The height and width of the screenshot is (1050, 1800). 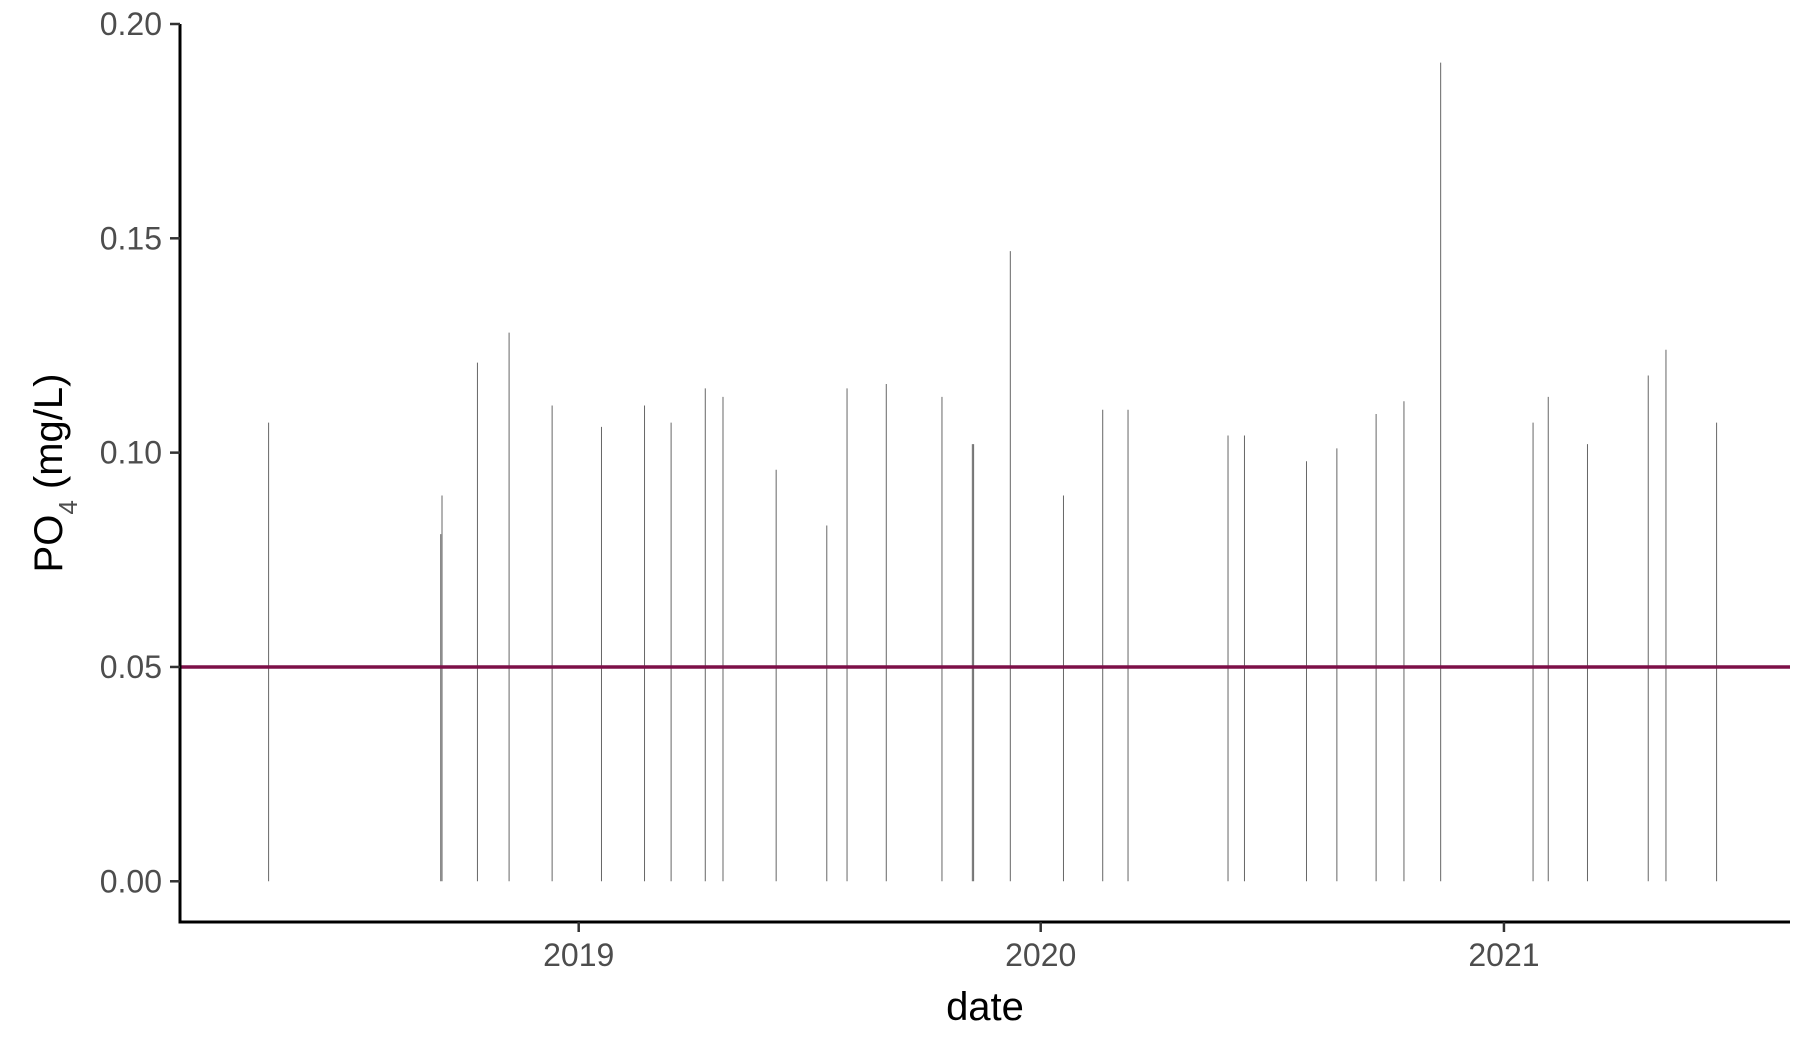 I want to click on y-tick-label-2: 0.10, so click(x=131, y=453).